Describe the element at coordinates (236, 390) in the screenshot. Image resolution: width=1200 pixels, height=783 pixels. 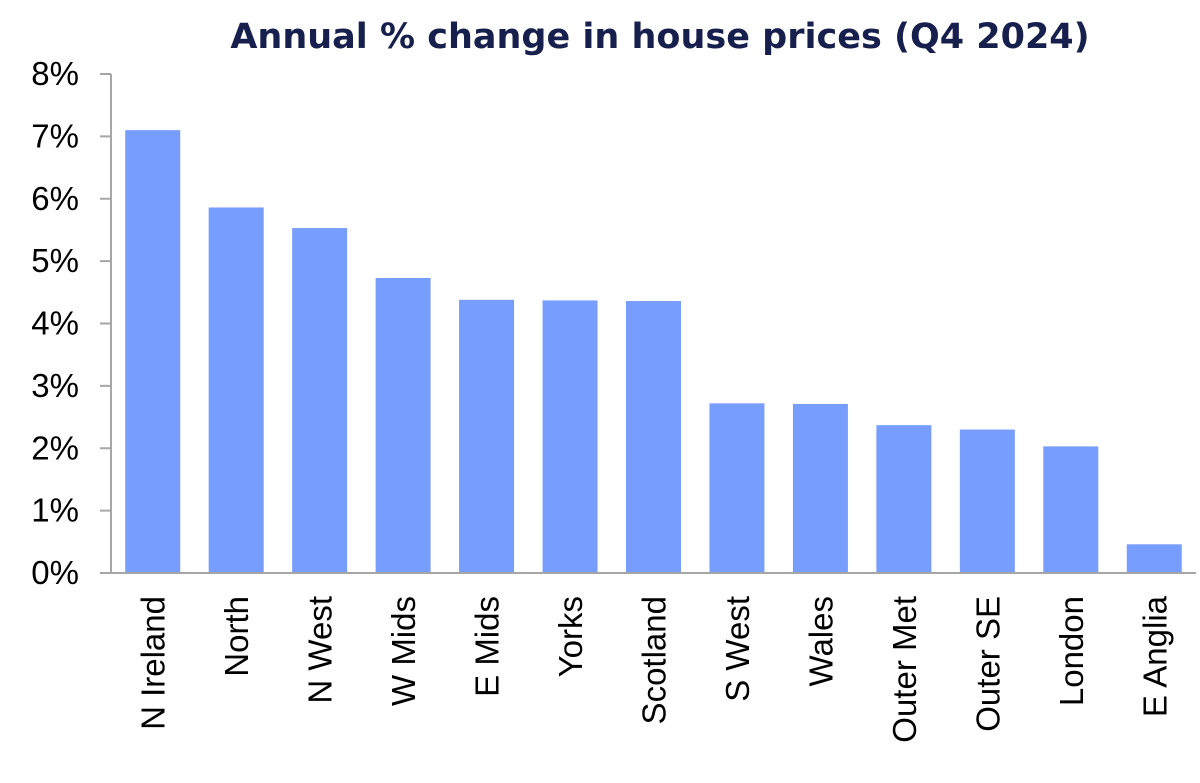
I see `bar-north` at that location.